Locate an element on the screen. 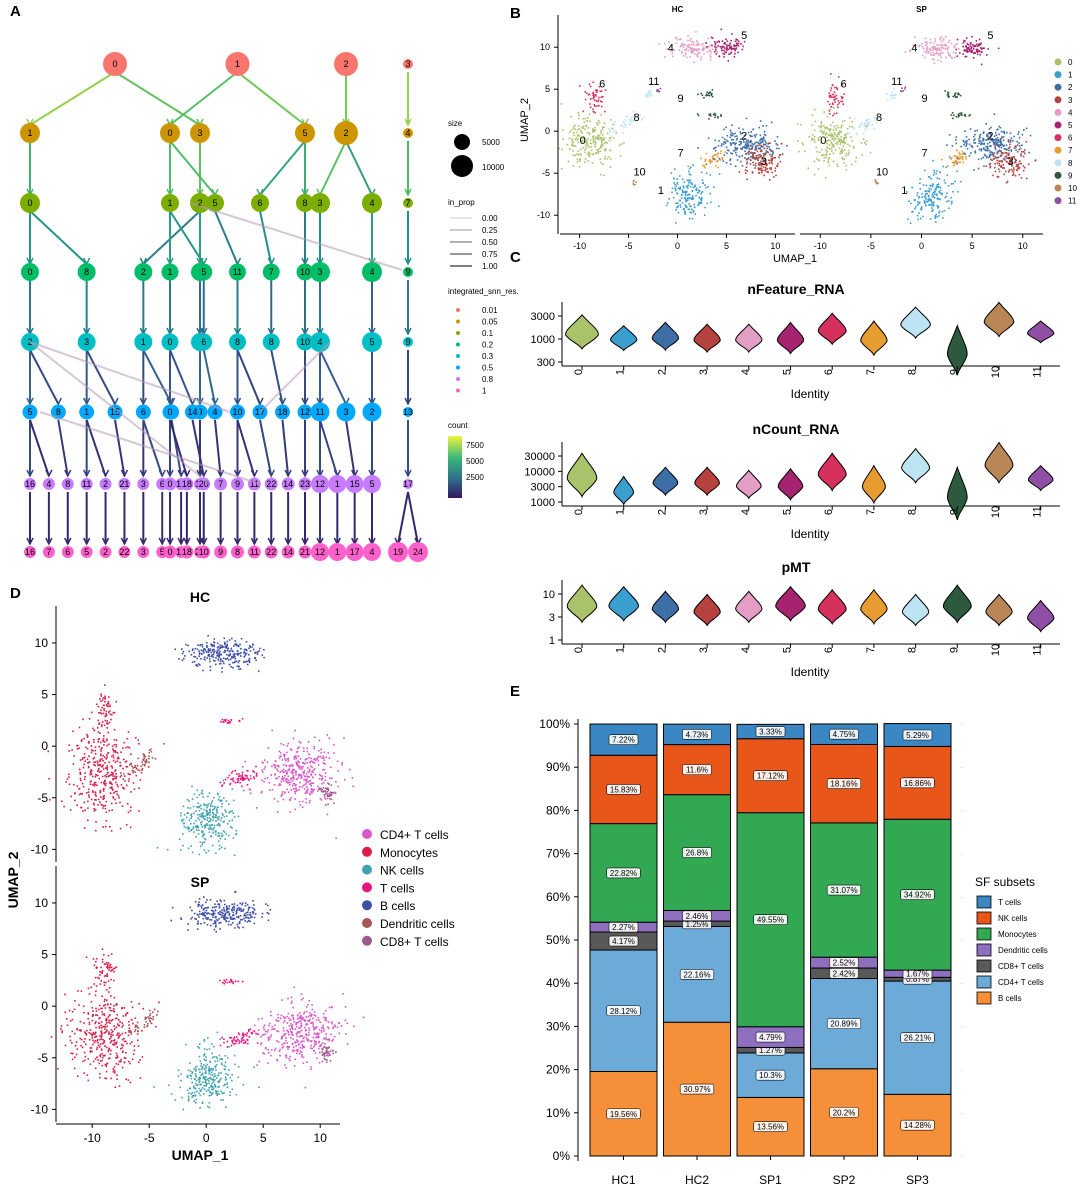 Image resolution: width=1084 pixels, height=1198 pixels. tree-node-label: 0 is located at coordinates (169, 133).